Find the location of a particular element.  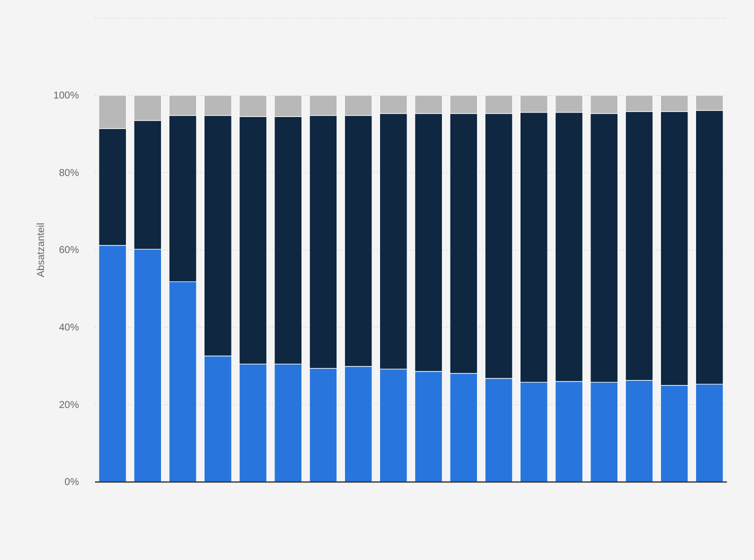

y-tick-label: 60% is located at coordinates (69, 250).